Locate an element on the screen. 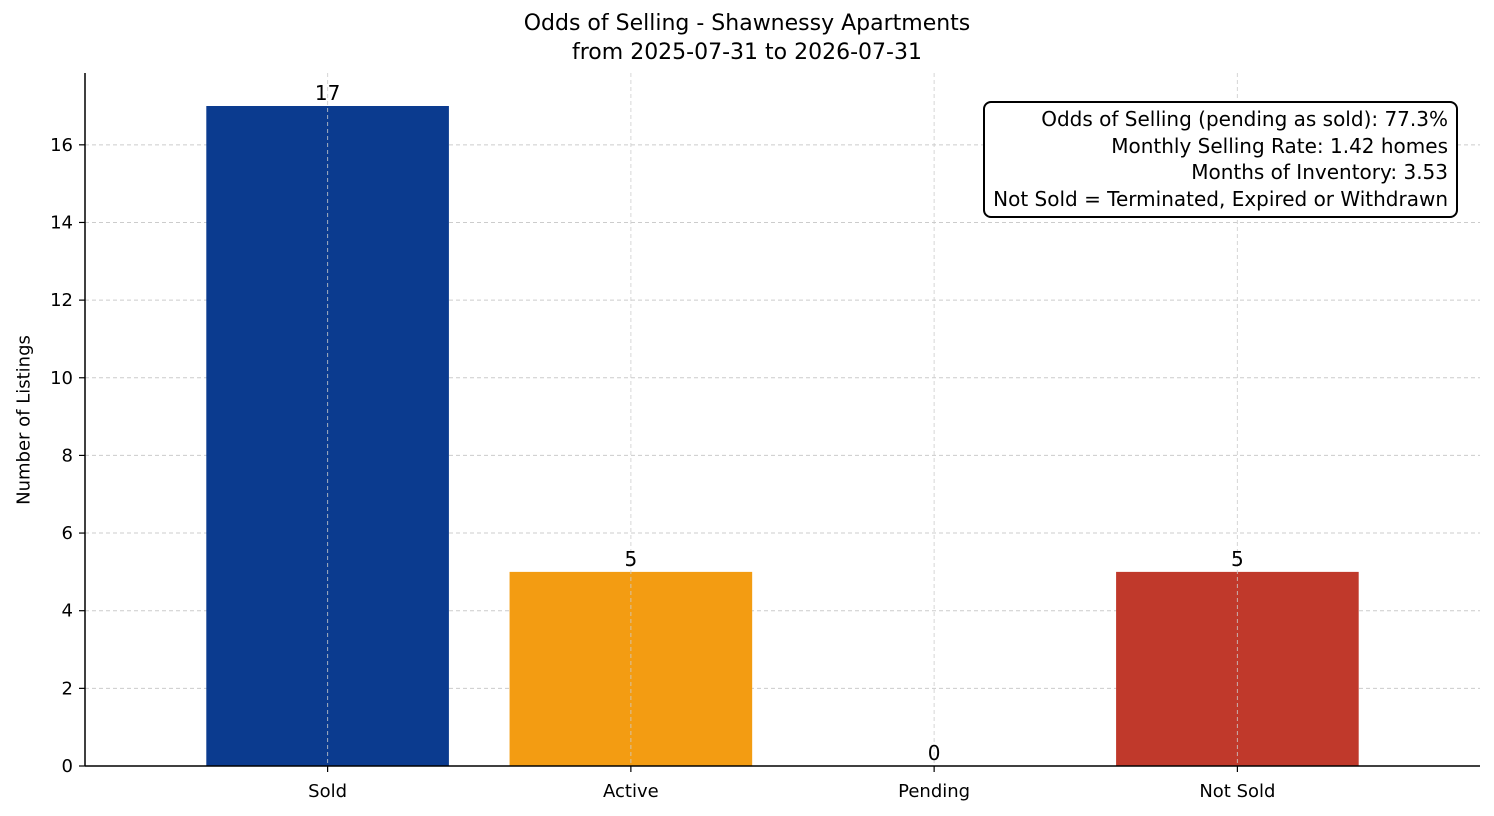  bar-sold is located at coordinates (327, 436).